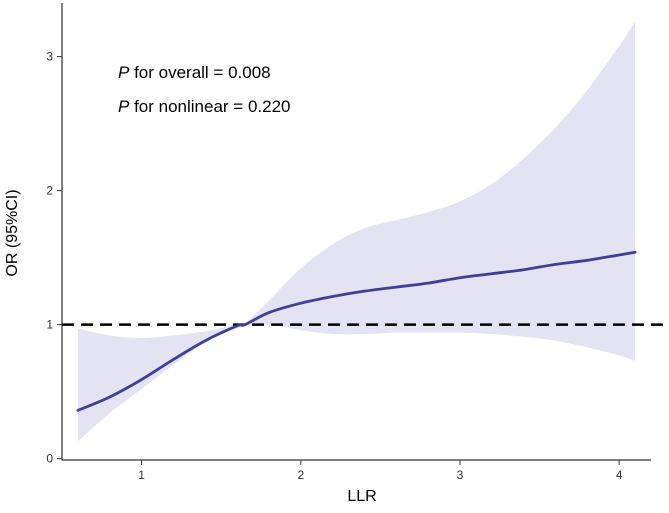 Image resolution: width=669 pixels, height=513 pixels. I want to click on y-tick-label-2: 2, so click(49, 191).